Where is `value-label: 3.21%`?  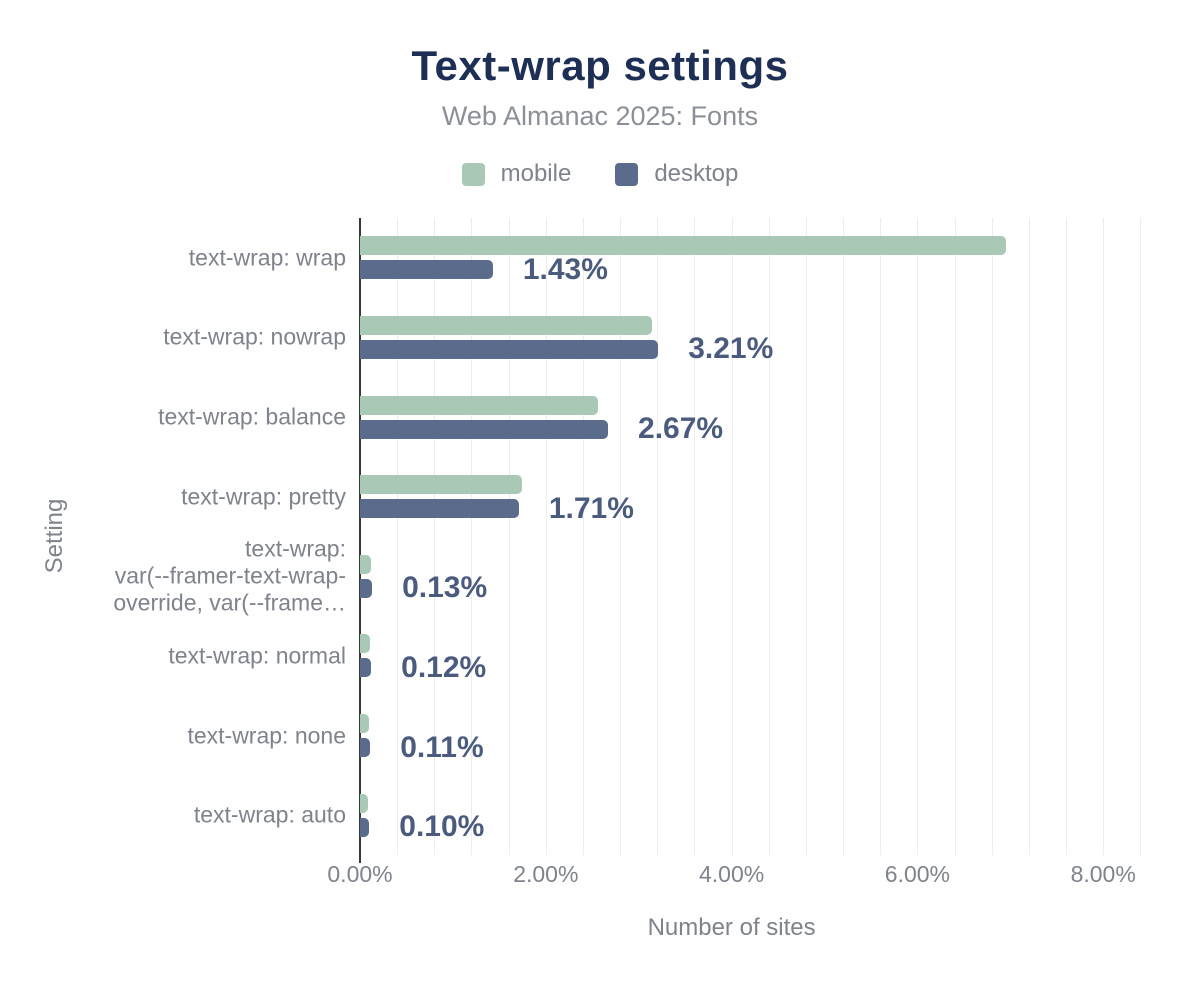
value-label: 3.21% is located at coordinates (731, 349).